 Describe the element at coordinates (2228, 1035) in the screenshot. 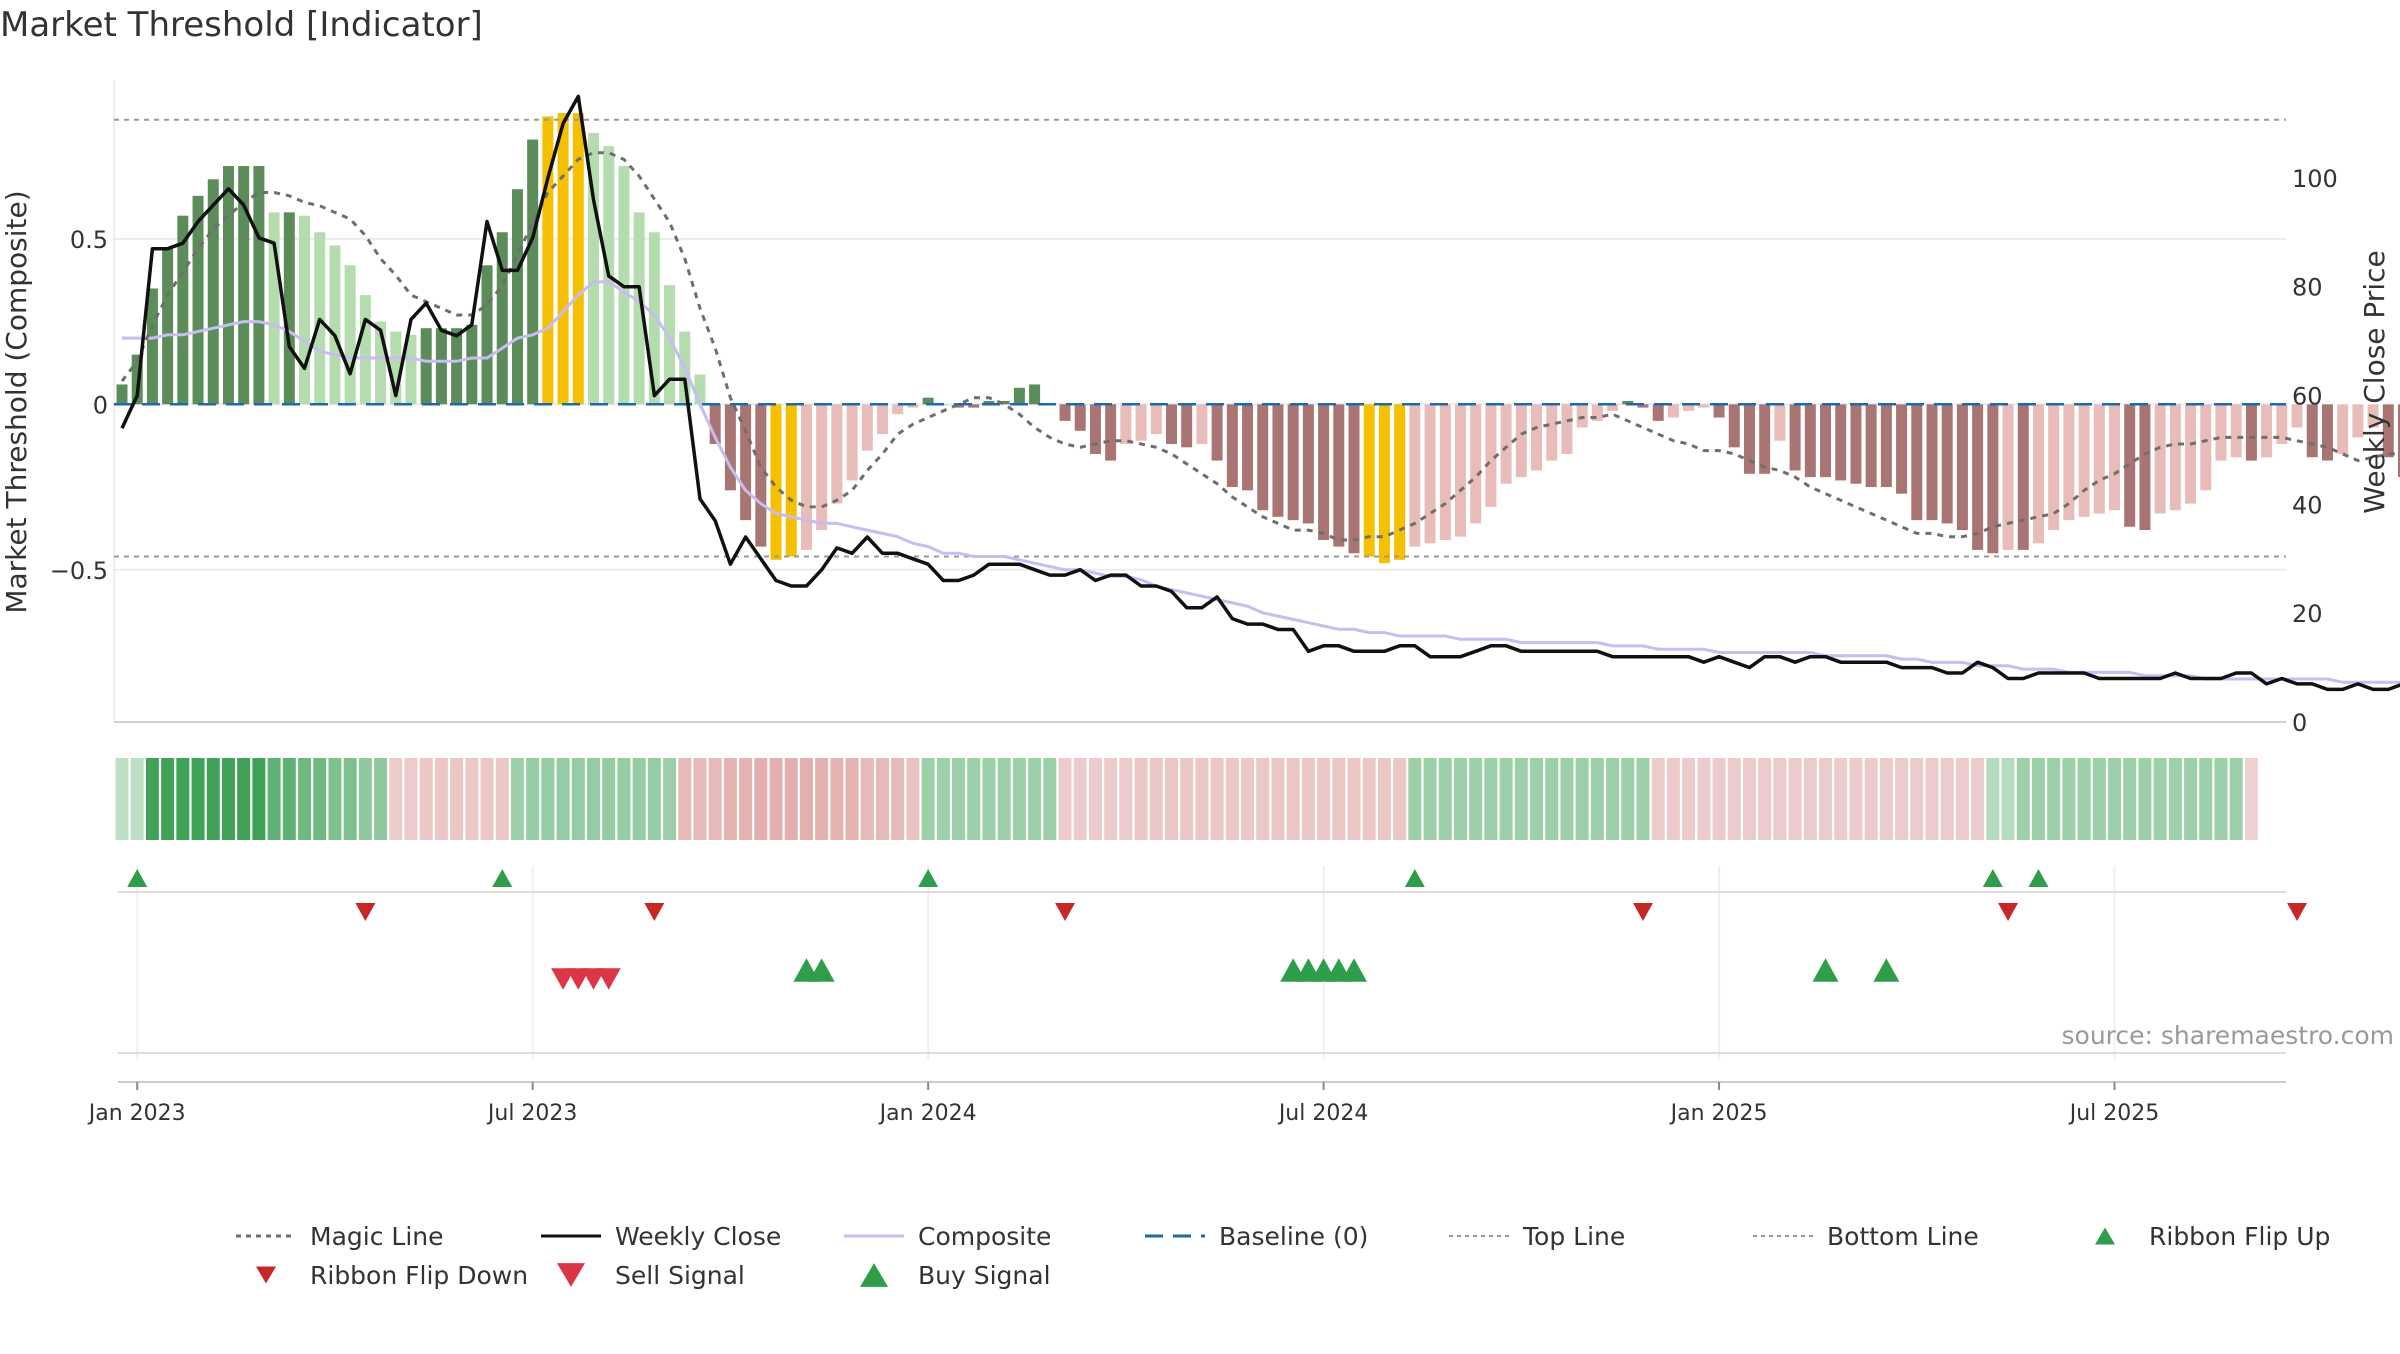

I see `source-credit: source: sharemaestro.com` at that location.